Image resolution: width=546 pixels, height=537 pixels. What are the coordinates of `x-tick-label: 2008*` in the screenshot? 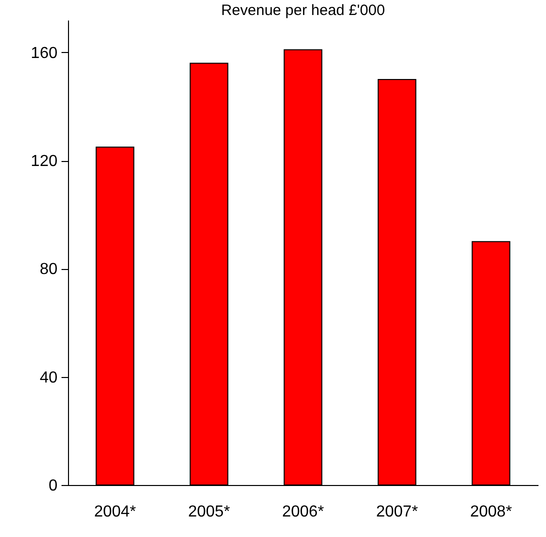 It's located at (491, 512).